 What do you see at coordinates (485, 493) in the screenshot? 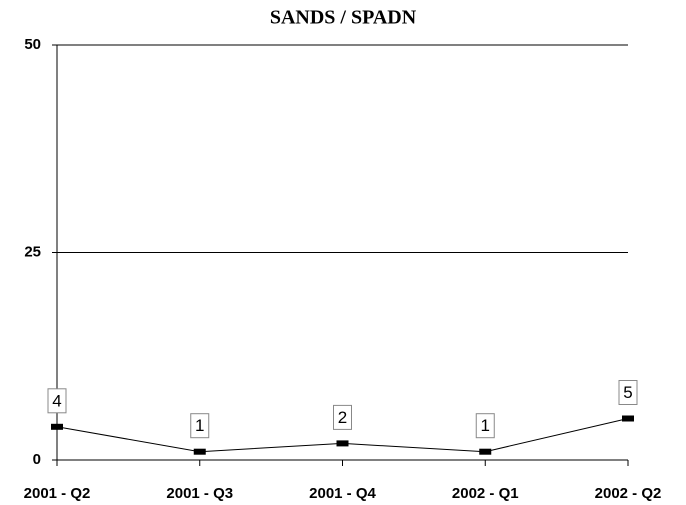
I see `x-tick-label: 2002 - Q1` at bounding box center [485, 493].